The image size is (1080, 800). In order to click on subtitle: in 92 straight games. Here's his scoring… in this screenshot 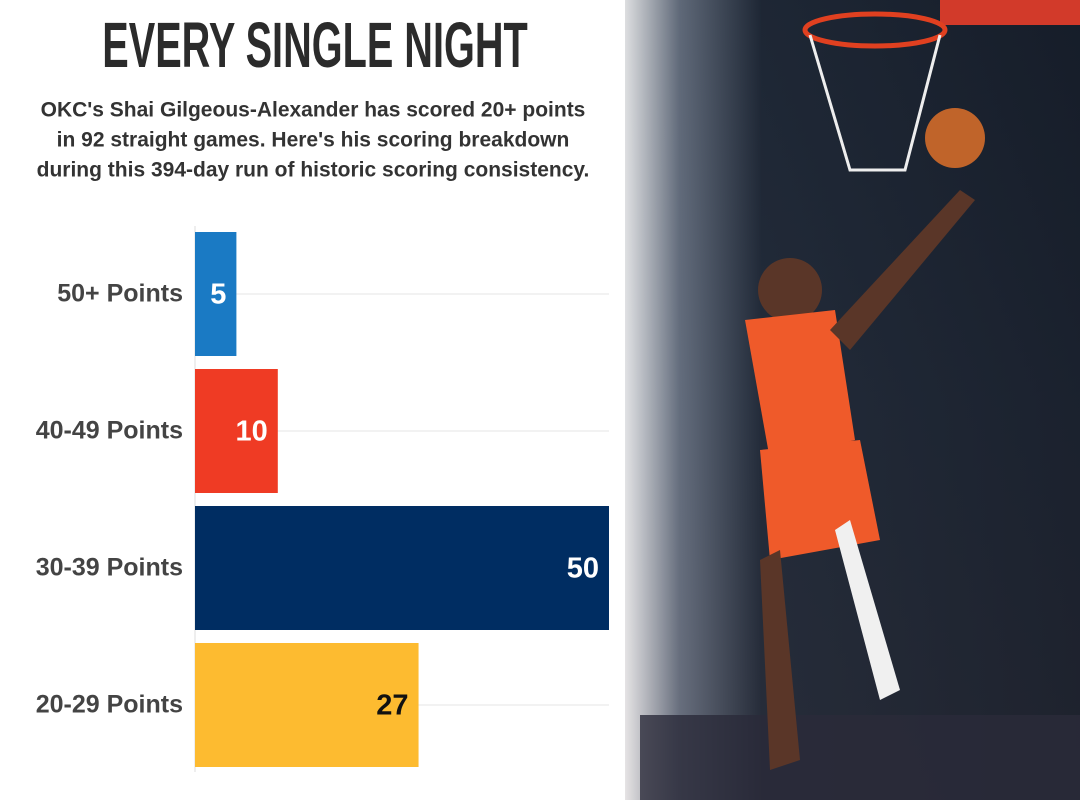, I will do `click(313, 140)`.